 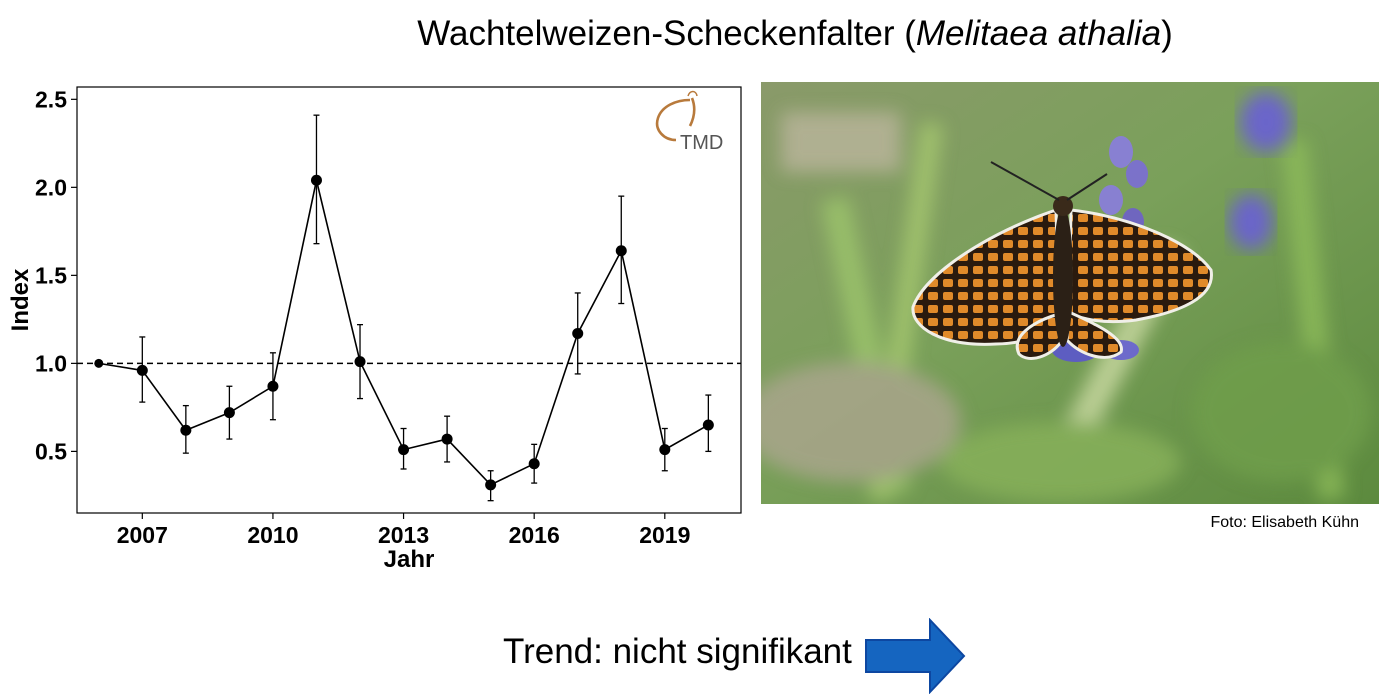 I want to click on photo-credit: Foto: Elisabeth Kühn, so click(x=1284, y=522).